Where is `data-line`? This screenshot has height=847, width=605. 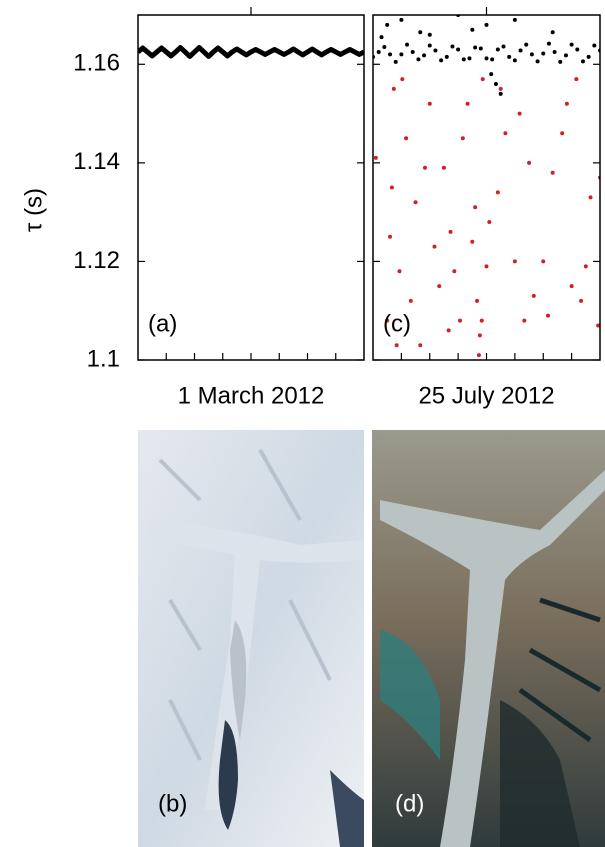 data-line is located at coordinates (251, 52).